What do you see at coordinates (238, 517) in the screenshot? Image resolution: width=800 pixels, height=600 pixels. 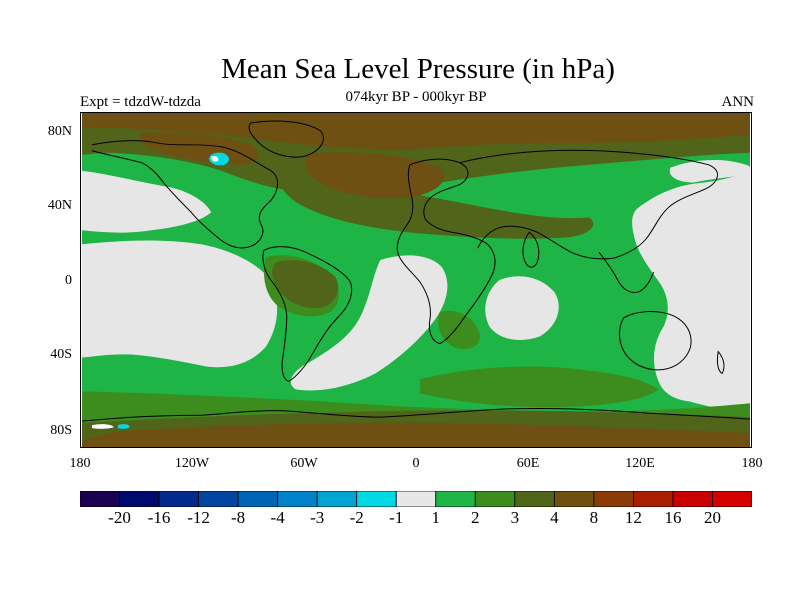 I see `colorbar-label-3: -8` at bounding box center [238, 517].